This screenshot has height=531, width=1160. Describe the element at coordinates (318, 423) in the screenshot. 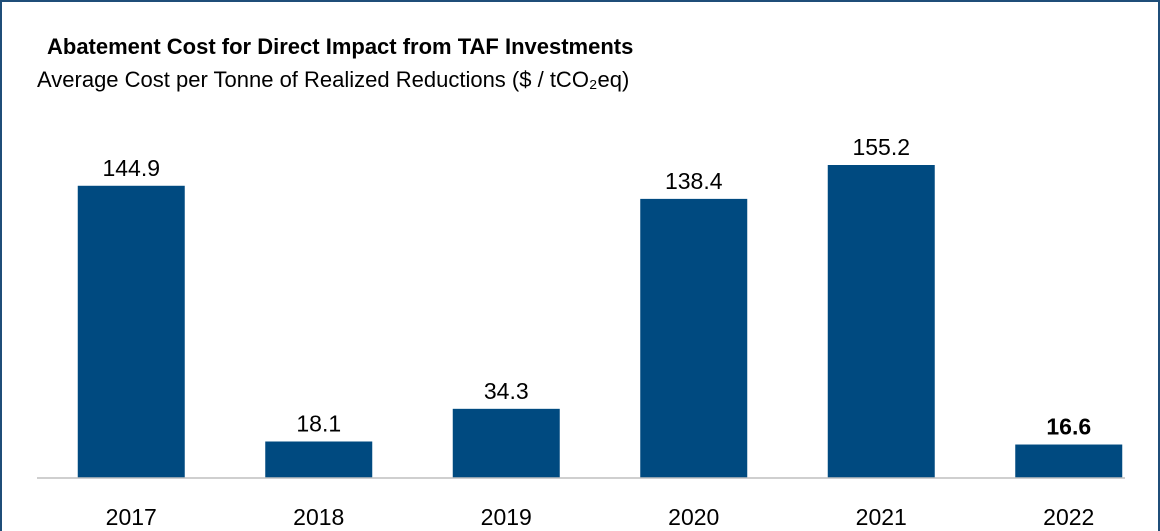

I see `data-label: 18.1` at that location.